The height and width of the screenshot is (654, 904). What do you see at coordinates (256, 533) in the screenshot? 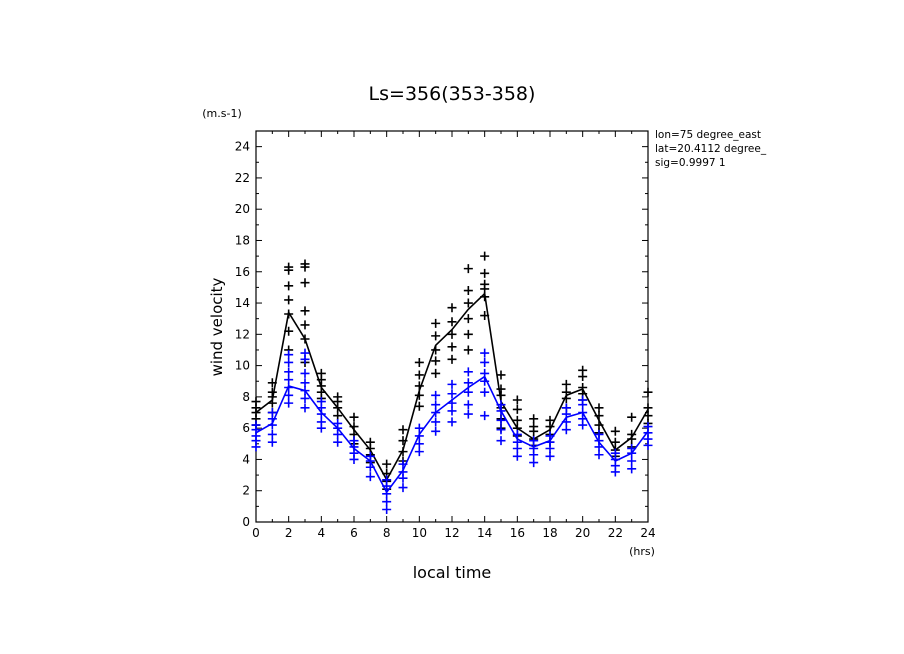
I see `x-tick-label: 0` at bounding box center [256, 533].